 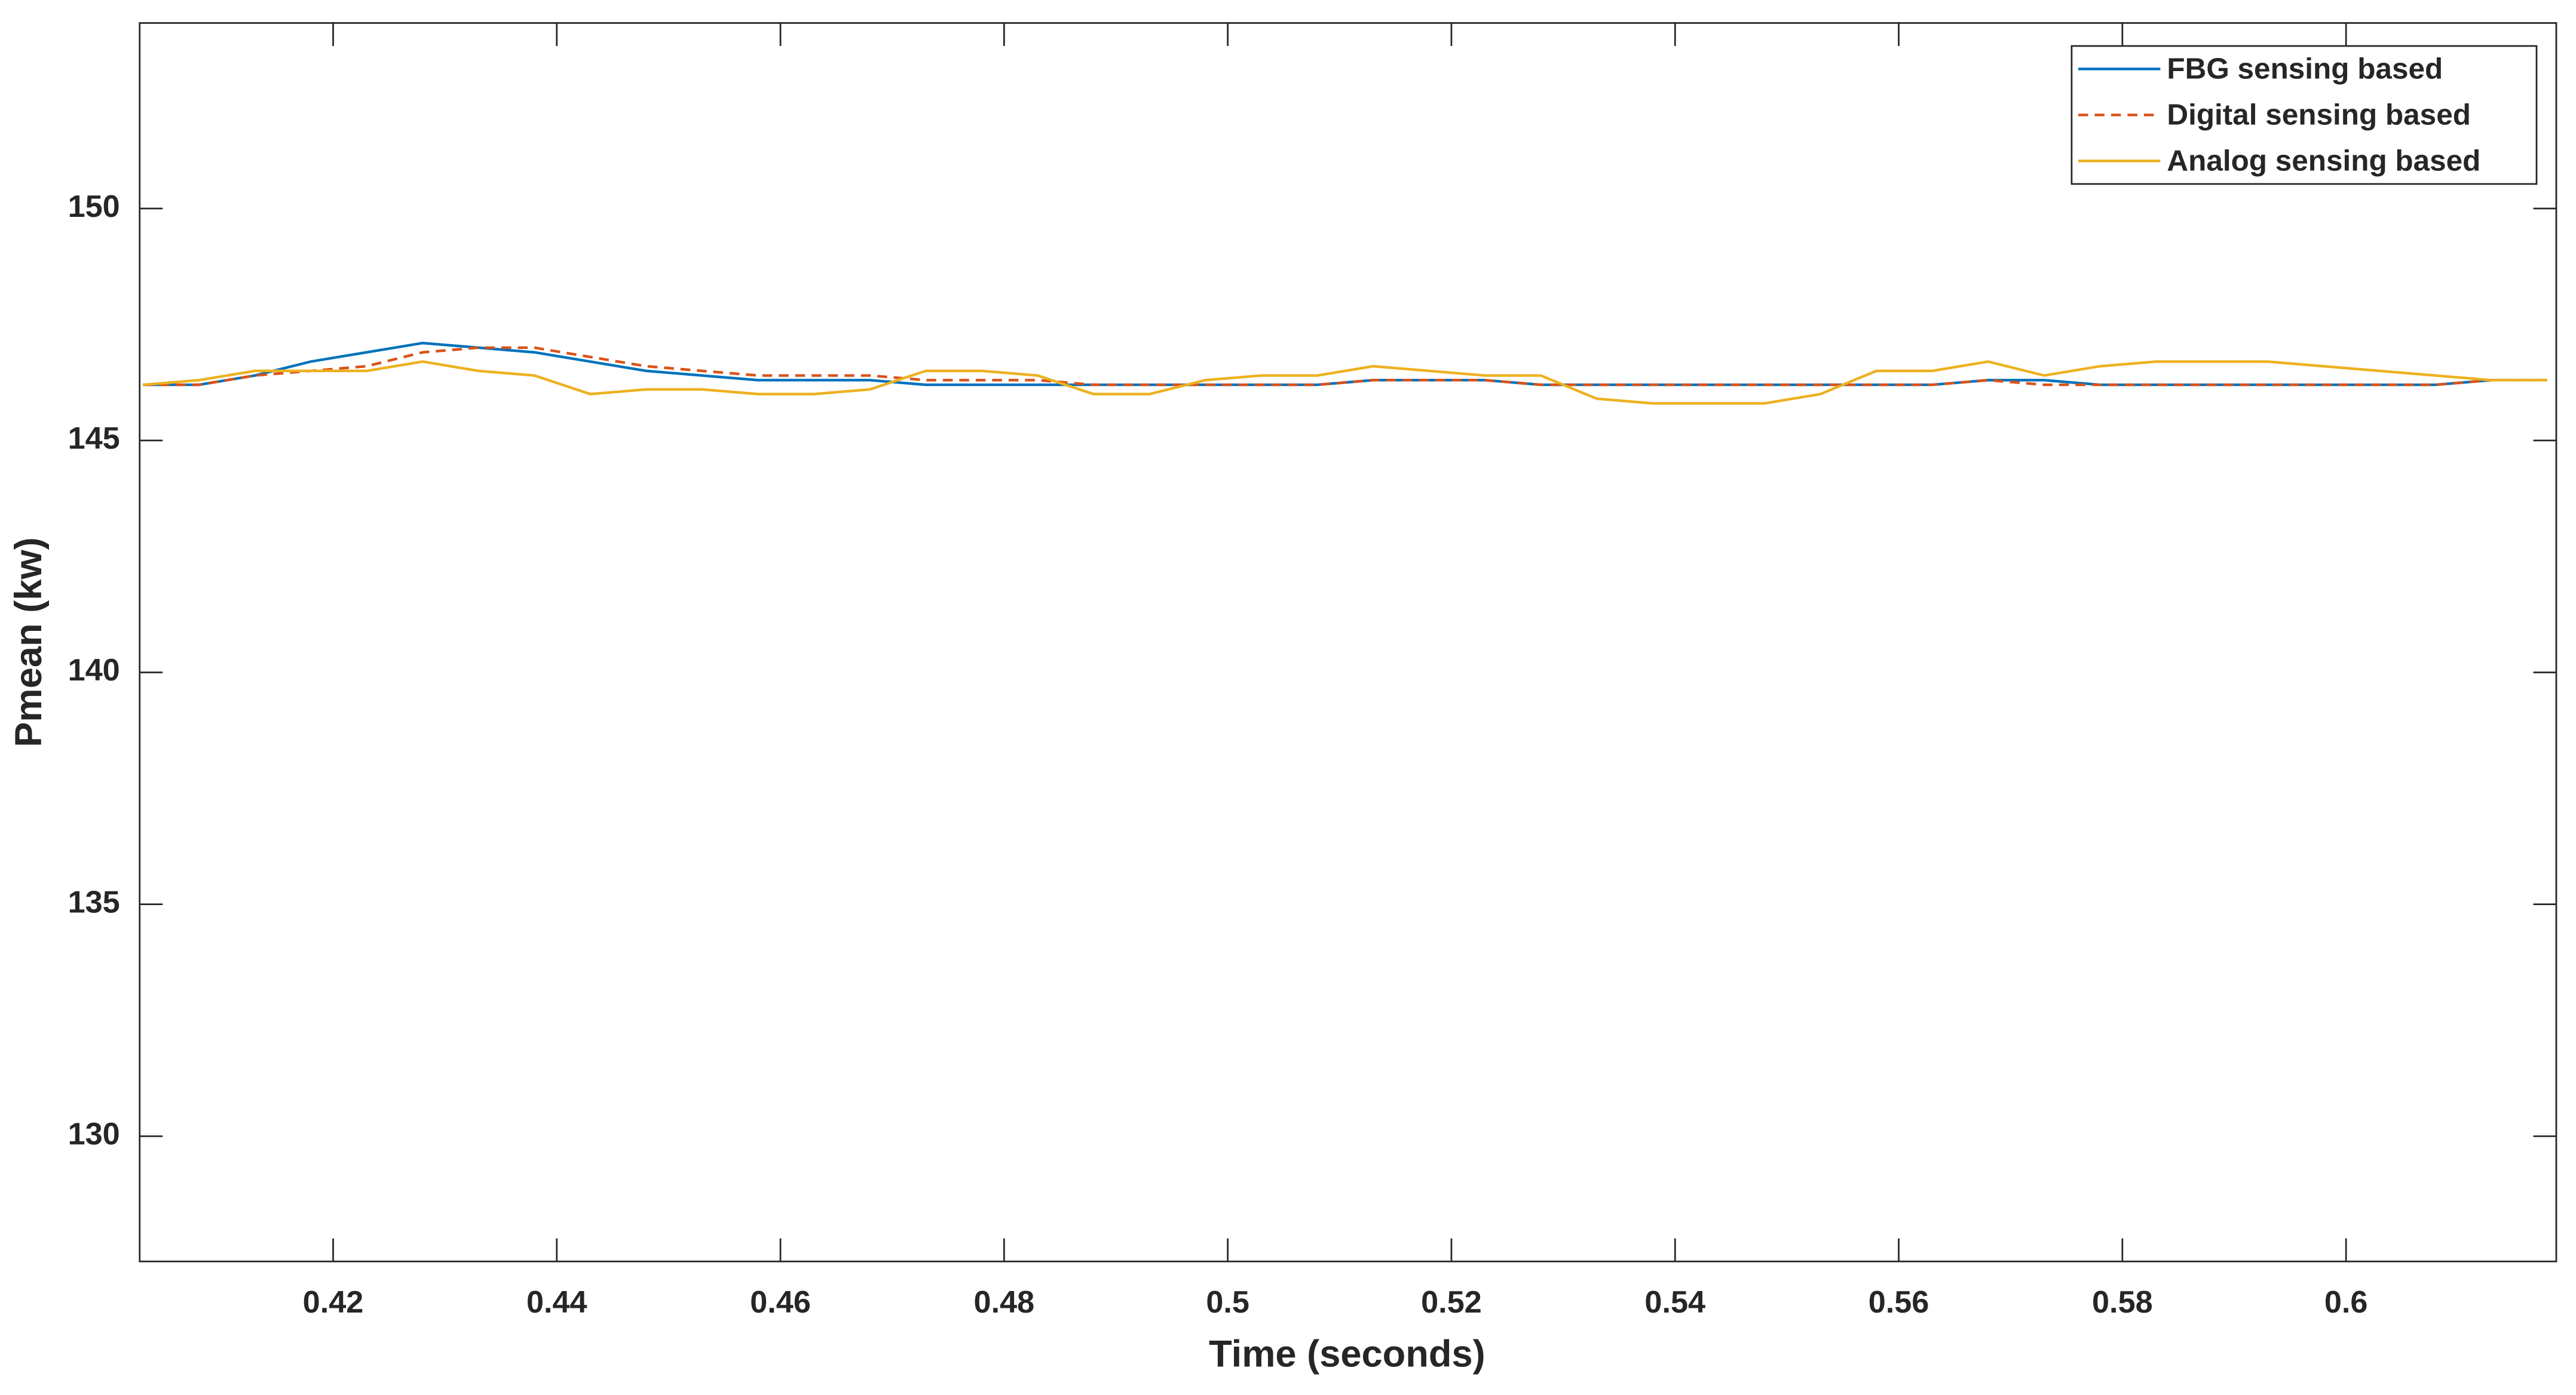 I want to click on x-tick-label: 0.5, so click(x=1227, y=1302).